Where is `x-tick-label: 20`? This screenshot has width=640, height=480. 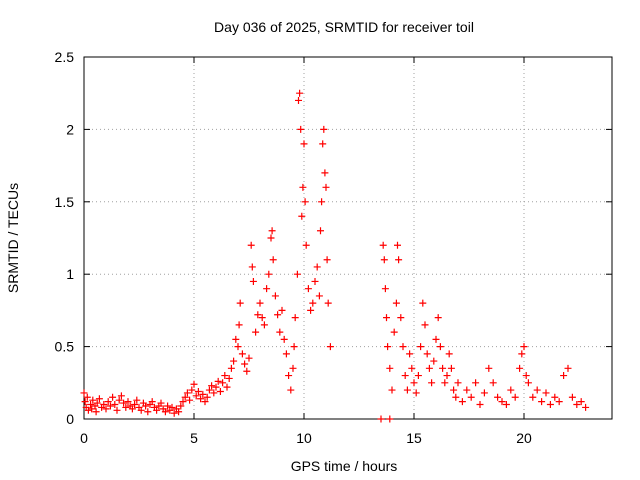
x-tick-label: 20 is located at coordinates (524, 438).